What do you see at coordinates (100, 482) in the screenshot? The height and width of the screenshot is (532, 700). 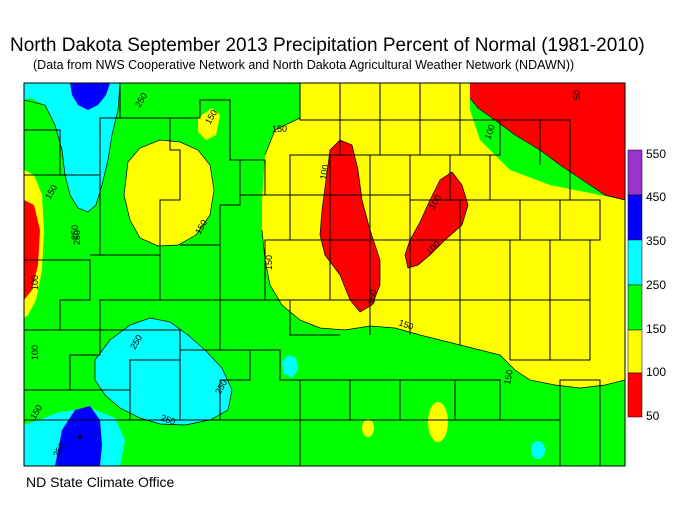 I see `credit-text: ND State Climate Office` at bounding box center [100, 482].